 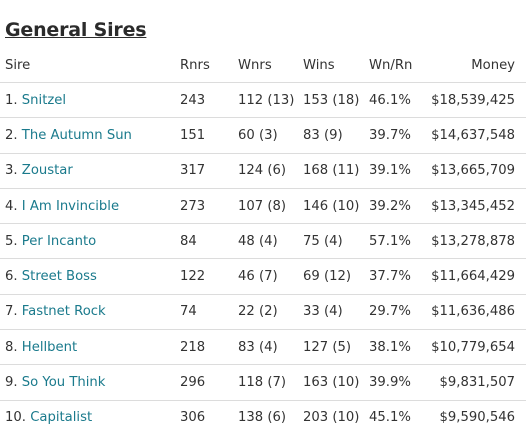 I want to click on winners-cell: 60 (3), so click(x=270, y=135).